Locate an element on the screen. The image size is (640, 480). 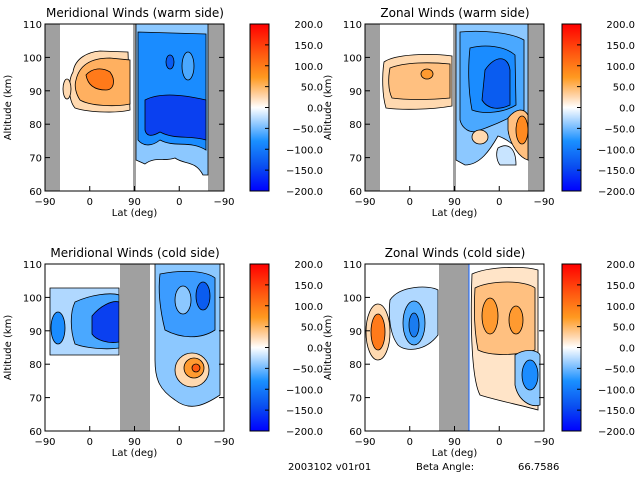
panel-title: Meridional Winds (cold side) is located at coordinates (134, 253).